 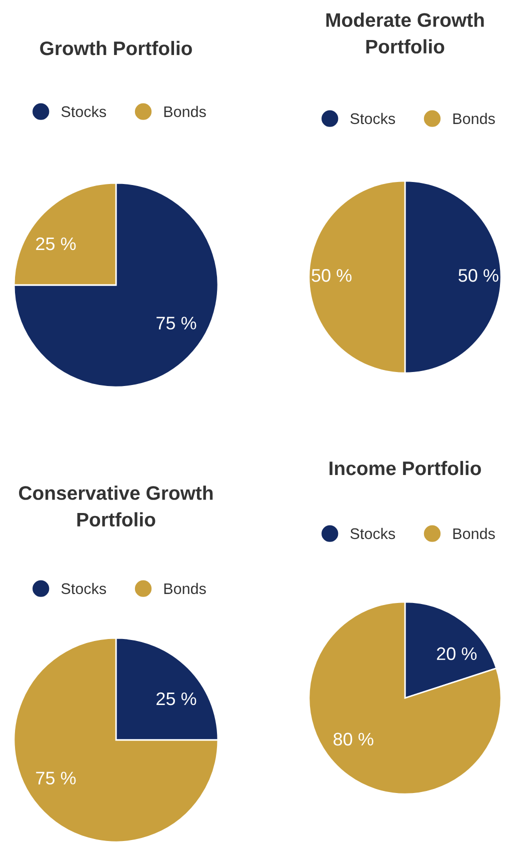 What do you see at coordinates (405, 468) in the screenshot?
I see `chart-title: Income Portfolio` at bounding box center [405, 468].